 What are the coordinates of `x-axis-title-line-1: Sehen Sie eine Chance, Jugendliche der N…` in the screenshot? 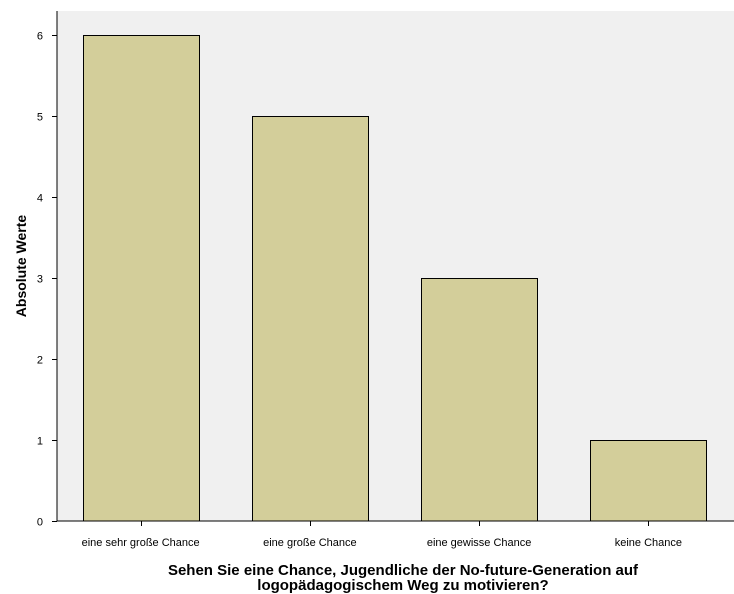 It's located at (403, 570).